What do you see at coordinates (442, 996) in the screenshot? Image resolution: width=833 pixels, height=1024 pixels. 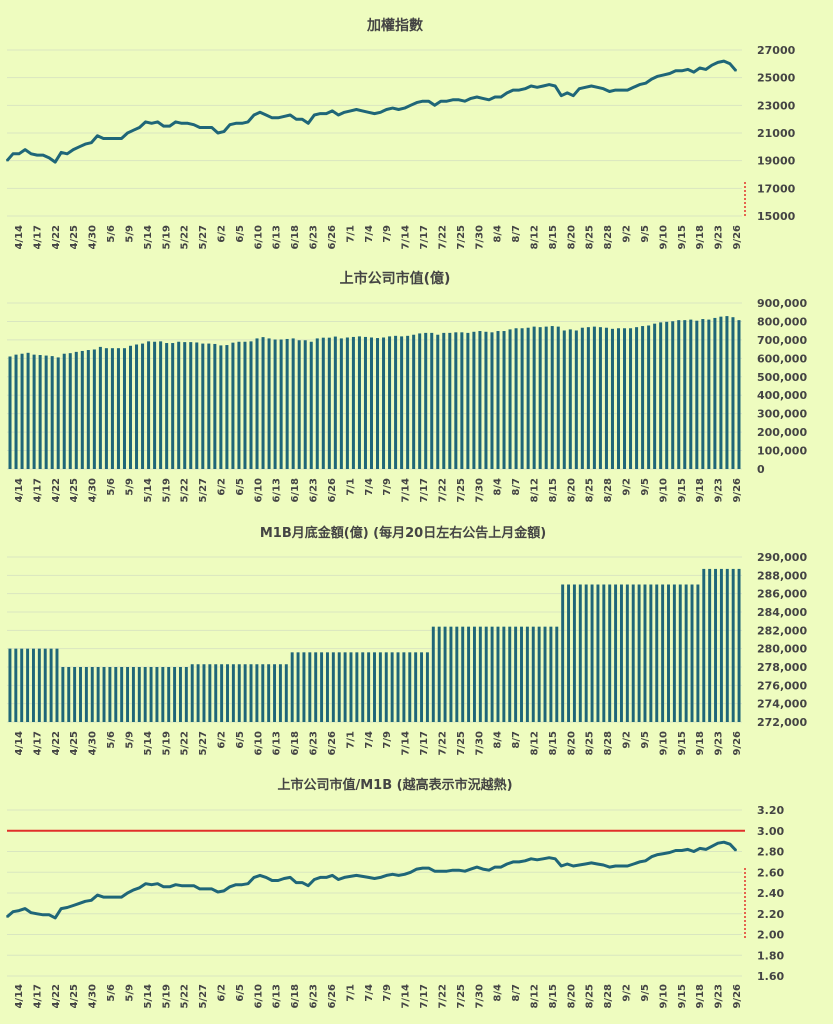 I see `ratio-xtick-label: 7/22` at bounding box center [442, 996].